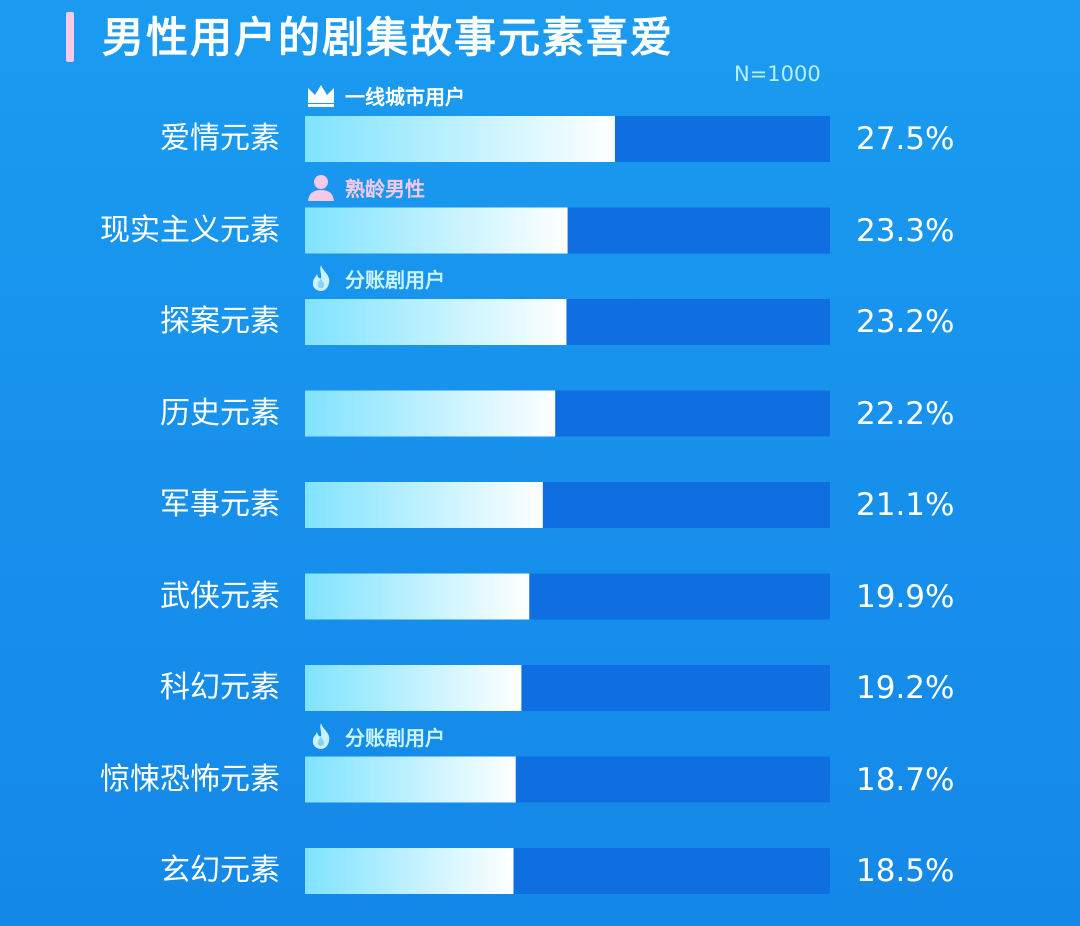  What do you see at coordinates (905, 779) in the screenshot?
I see `value-label: 18.7%` at bounding box center [905, 779].